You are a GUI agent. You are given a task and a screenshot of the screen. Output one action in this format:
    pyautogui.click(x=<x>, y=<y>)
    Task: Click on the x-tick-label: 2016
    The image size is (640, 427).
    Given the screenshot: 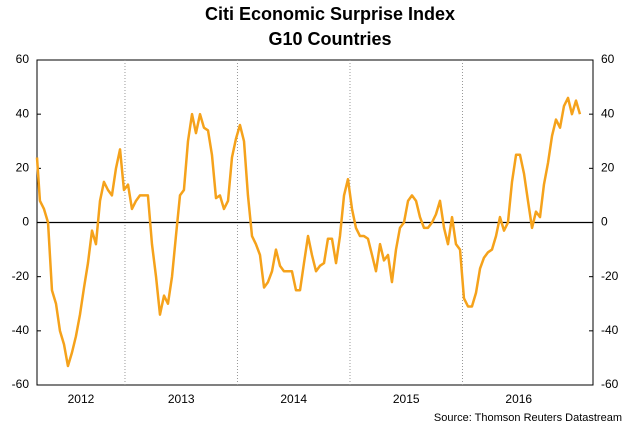 What is the action you would take?
    pyautogui.click(x=518, y=399)
    